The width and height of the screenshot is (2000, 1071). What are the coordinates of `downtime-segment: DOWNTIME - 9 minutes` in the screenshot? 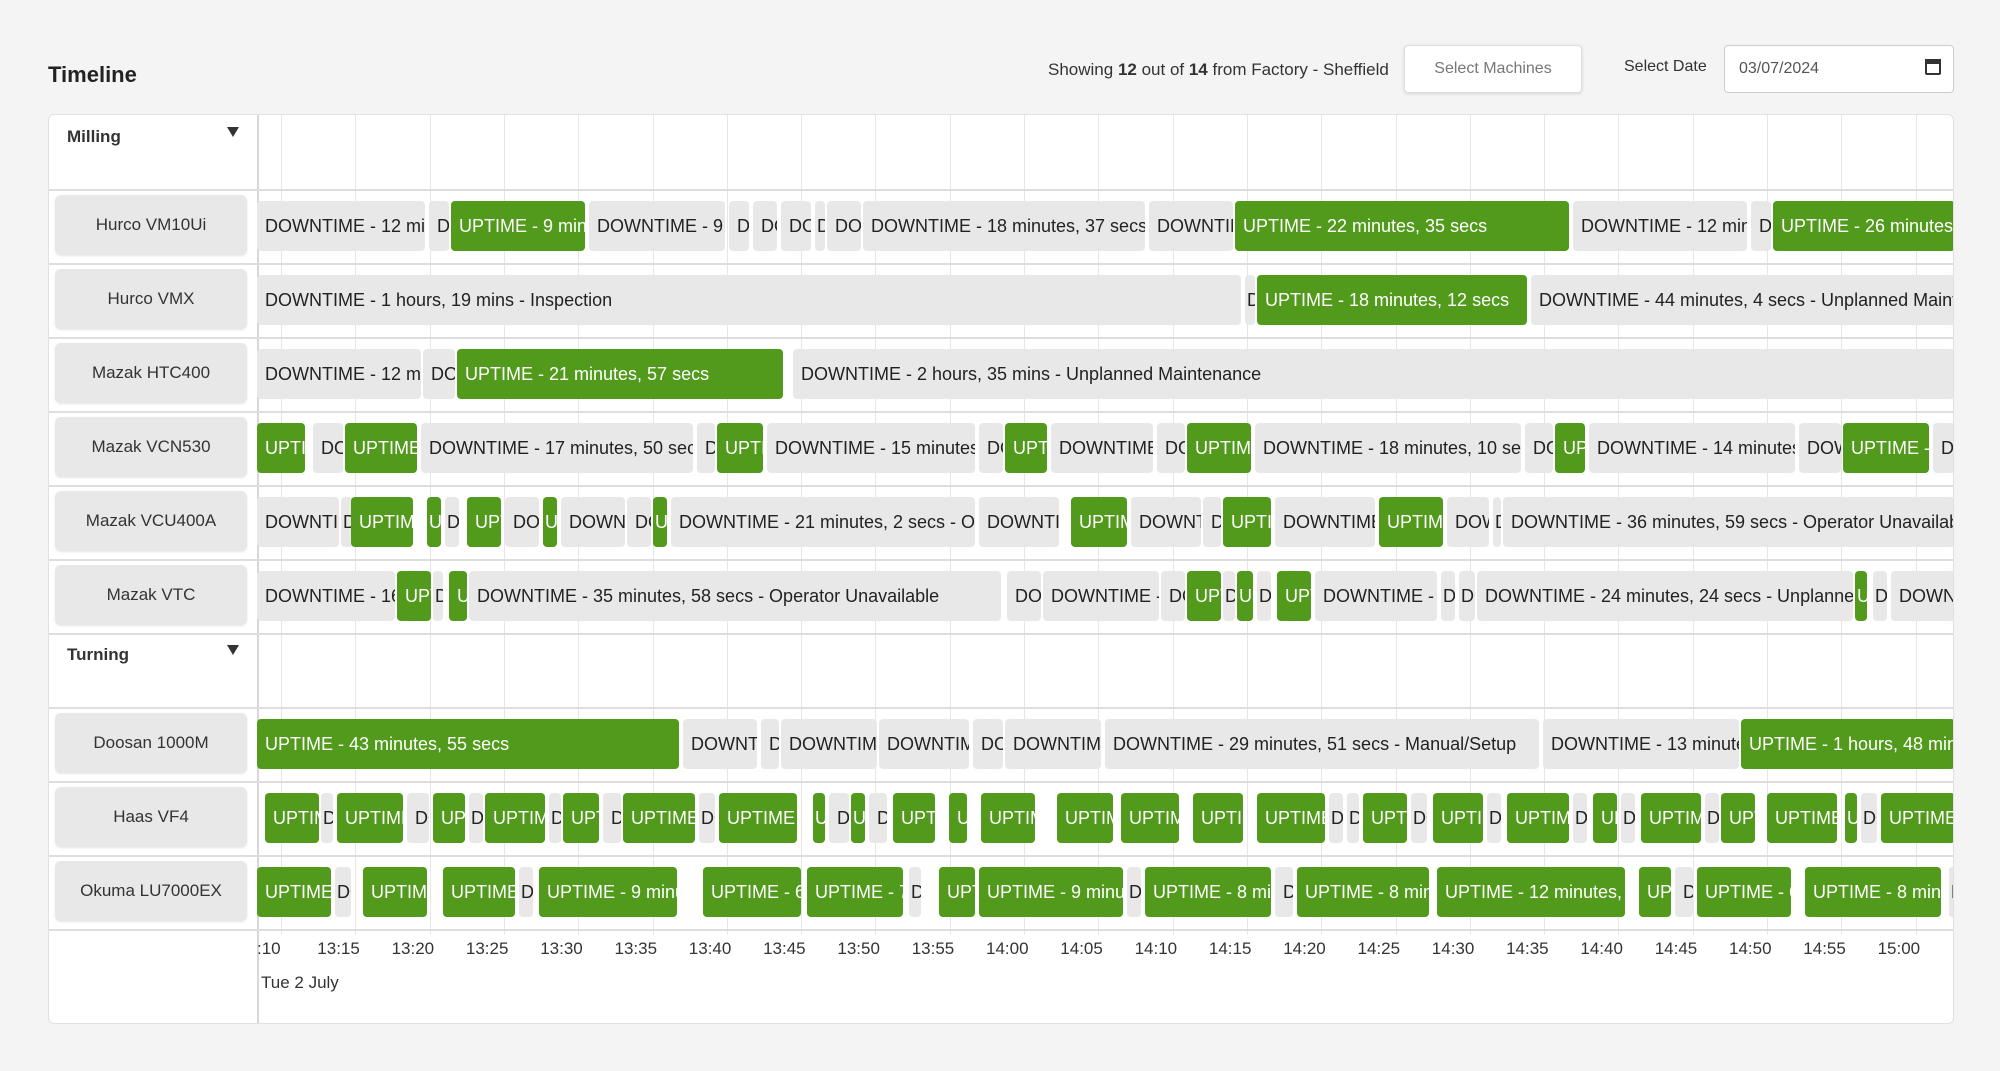 It's located at (1376, 596).